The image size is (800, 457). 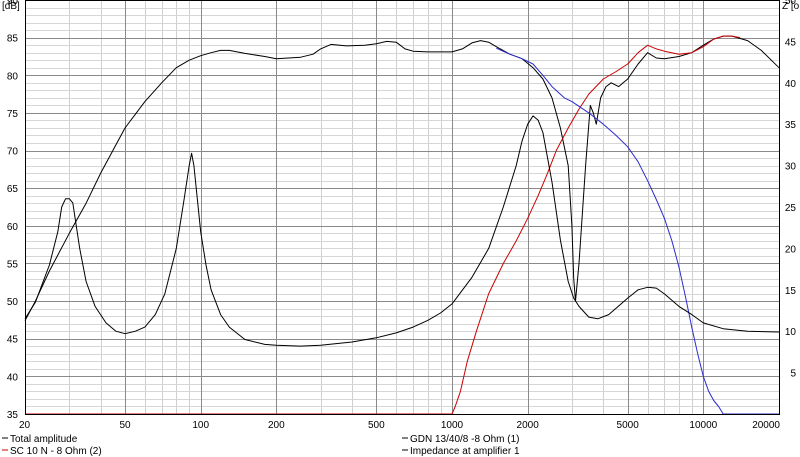 What do you see at coordinates (13, 76) in the screenshot?
I see `y-tick-label: 80` at bounding box center [13, 76].